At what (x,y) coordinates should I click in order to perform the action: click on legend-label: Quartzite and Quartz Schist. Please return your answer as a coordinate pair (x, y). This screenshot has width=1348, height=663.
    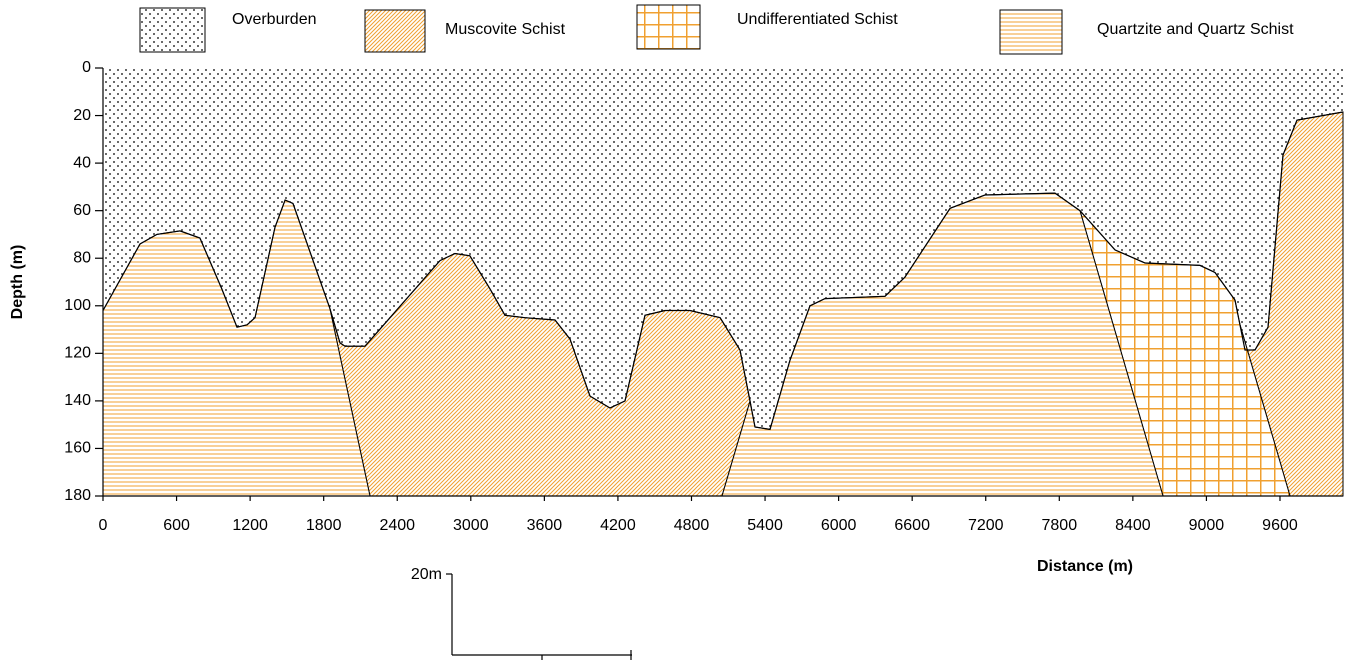
    Looking at the image, I should click on (1195, 29).